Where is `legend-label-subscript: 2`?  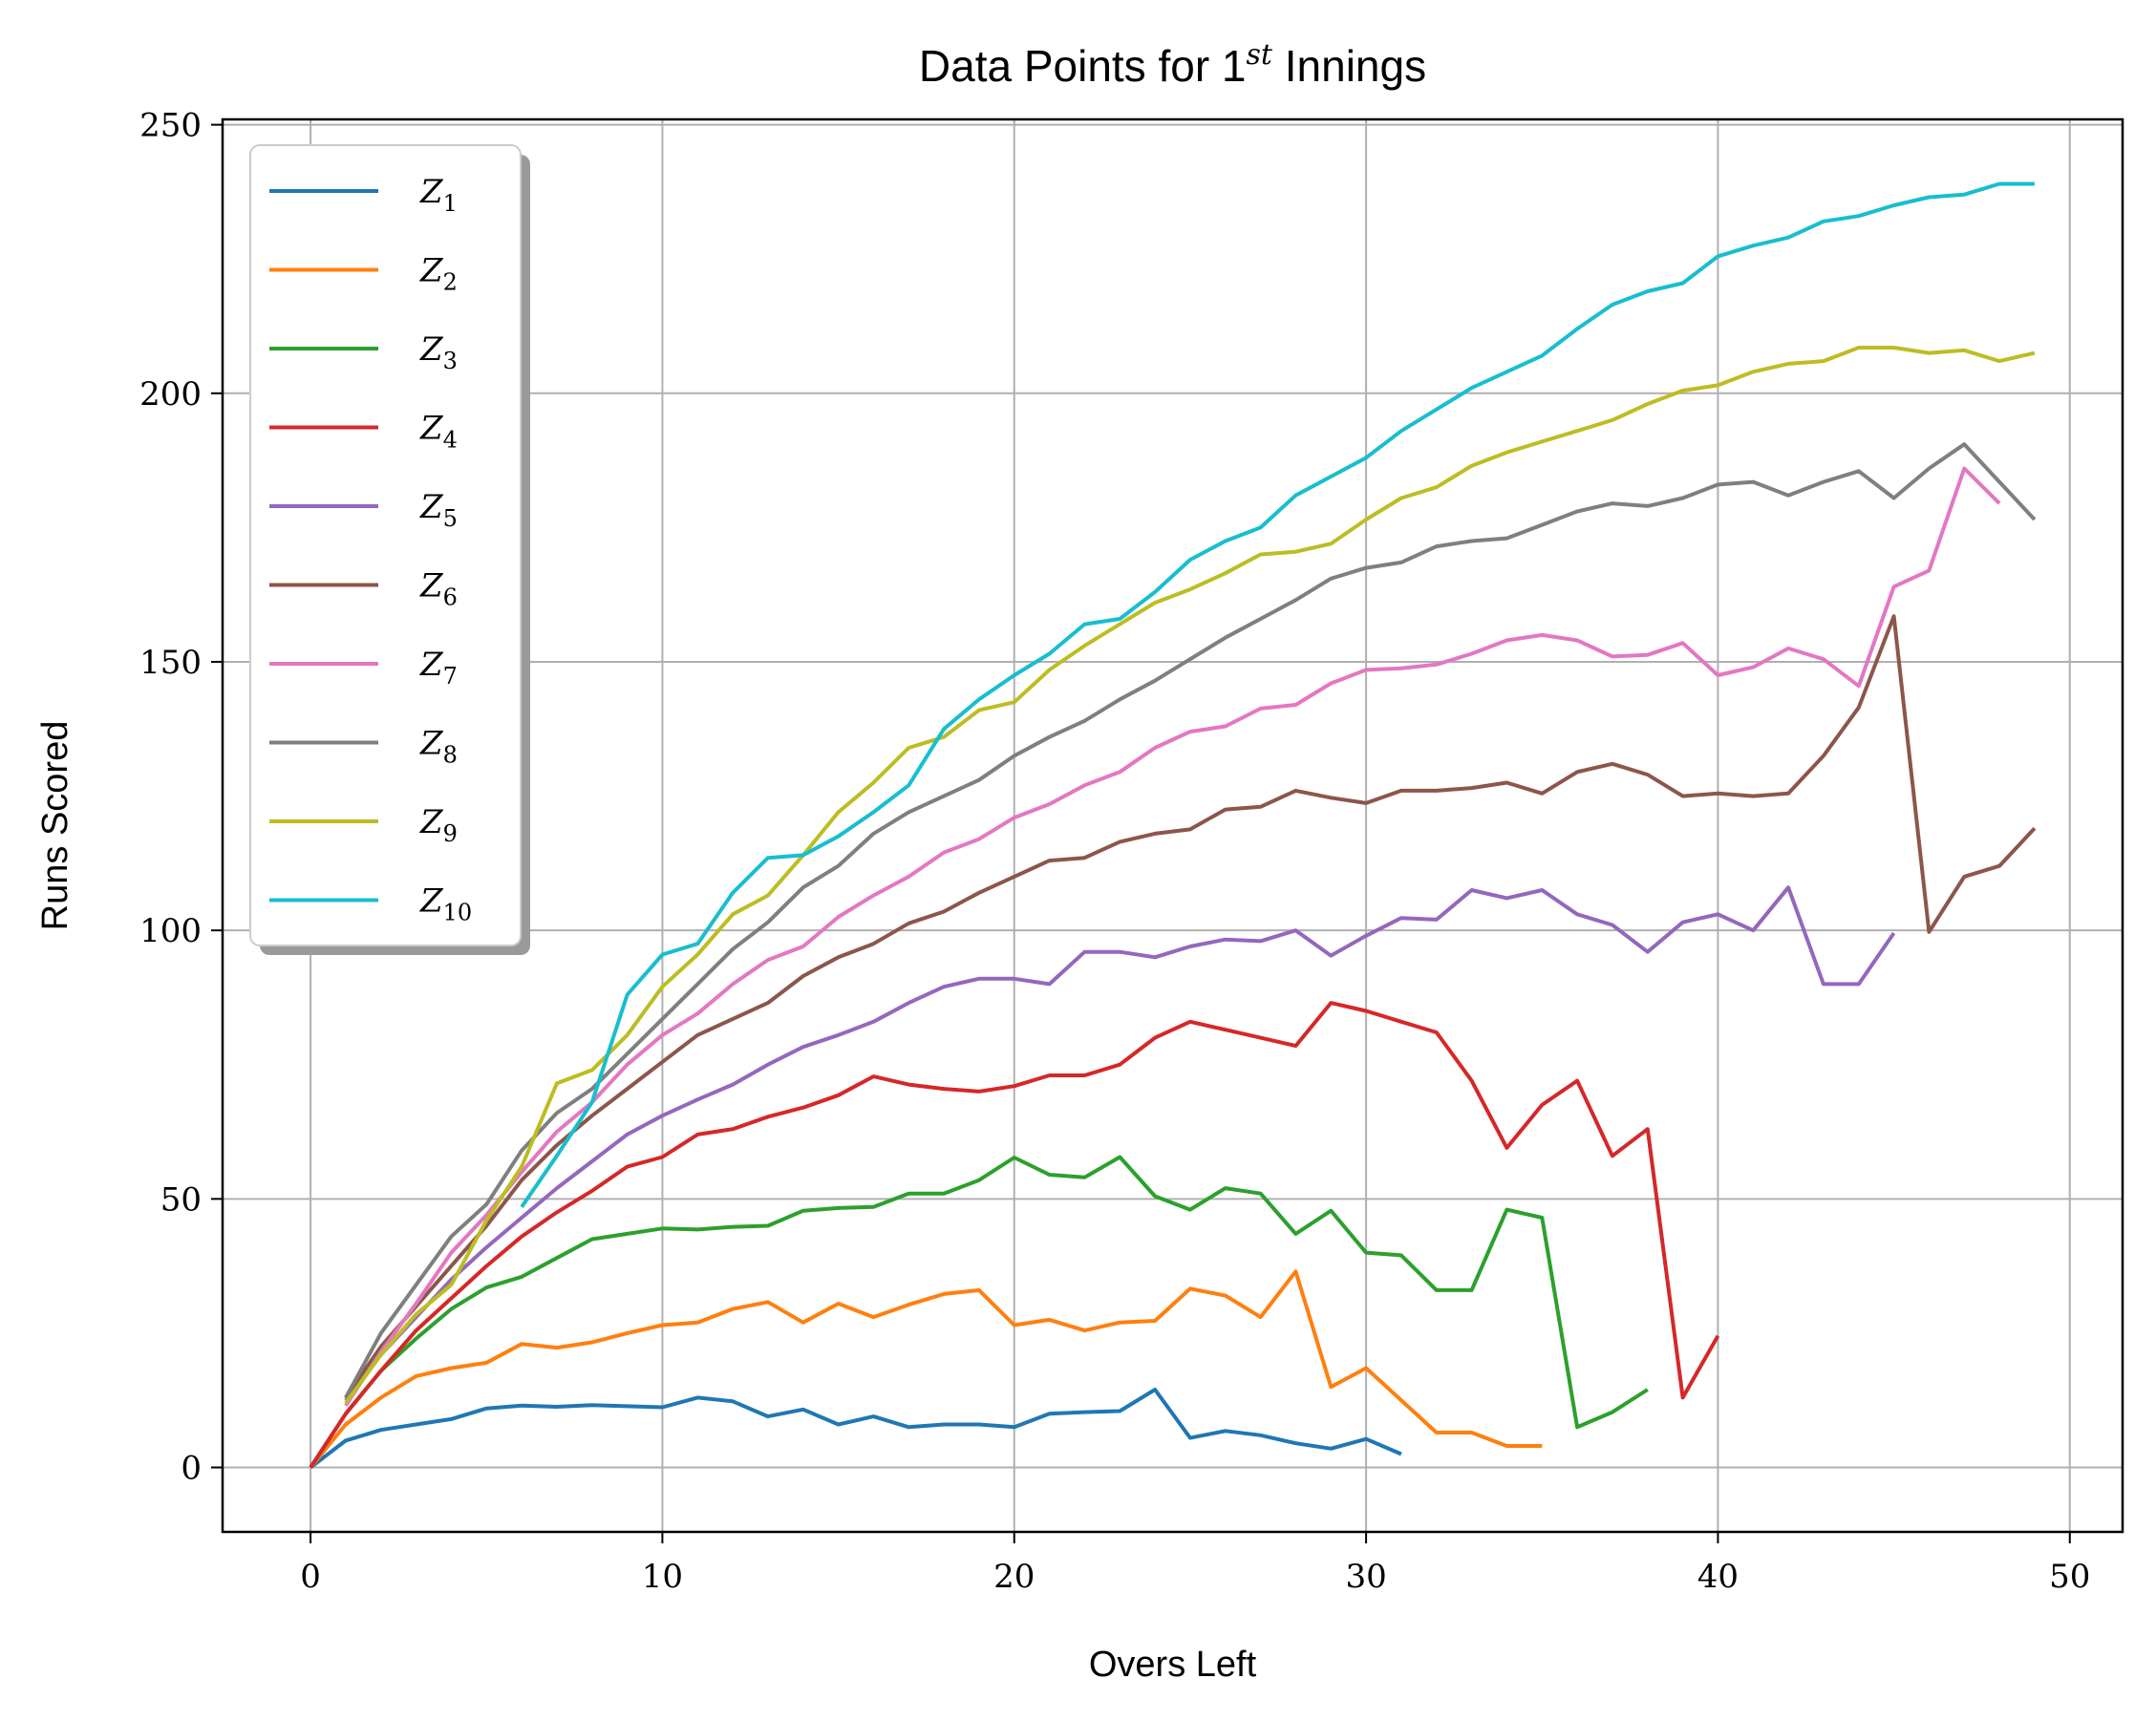 legend-label-subscript: 2 is located at coordinates (450, 283).